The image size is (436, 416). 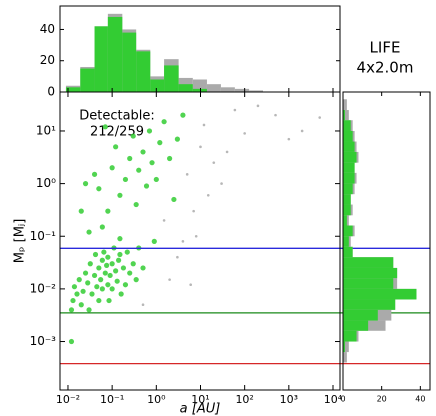 What do you see at coordinates (200, 409) in the screenshot?
I see `x-axis-label: a [AU]` at bounding box center [200, 409].